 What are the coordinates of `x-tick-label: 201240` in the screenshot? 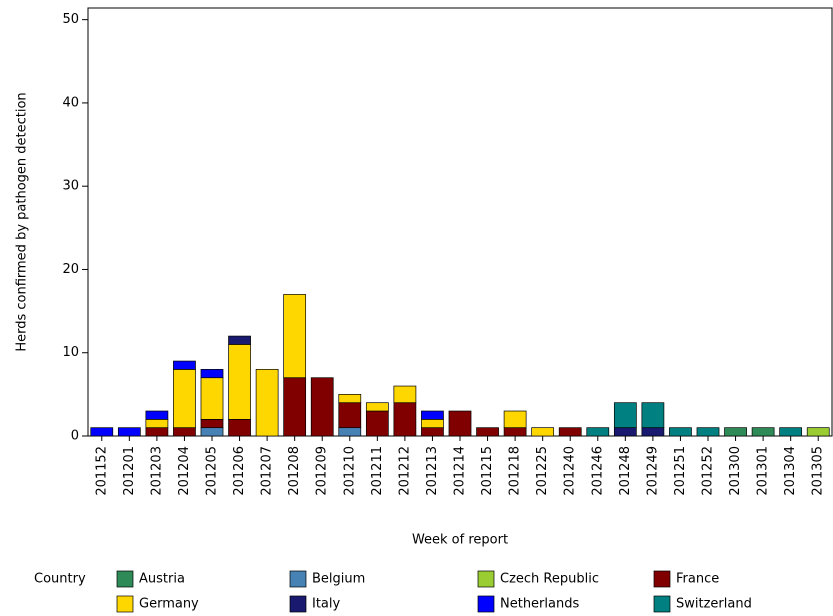 It's located at (570, 471).